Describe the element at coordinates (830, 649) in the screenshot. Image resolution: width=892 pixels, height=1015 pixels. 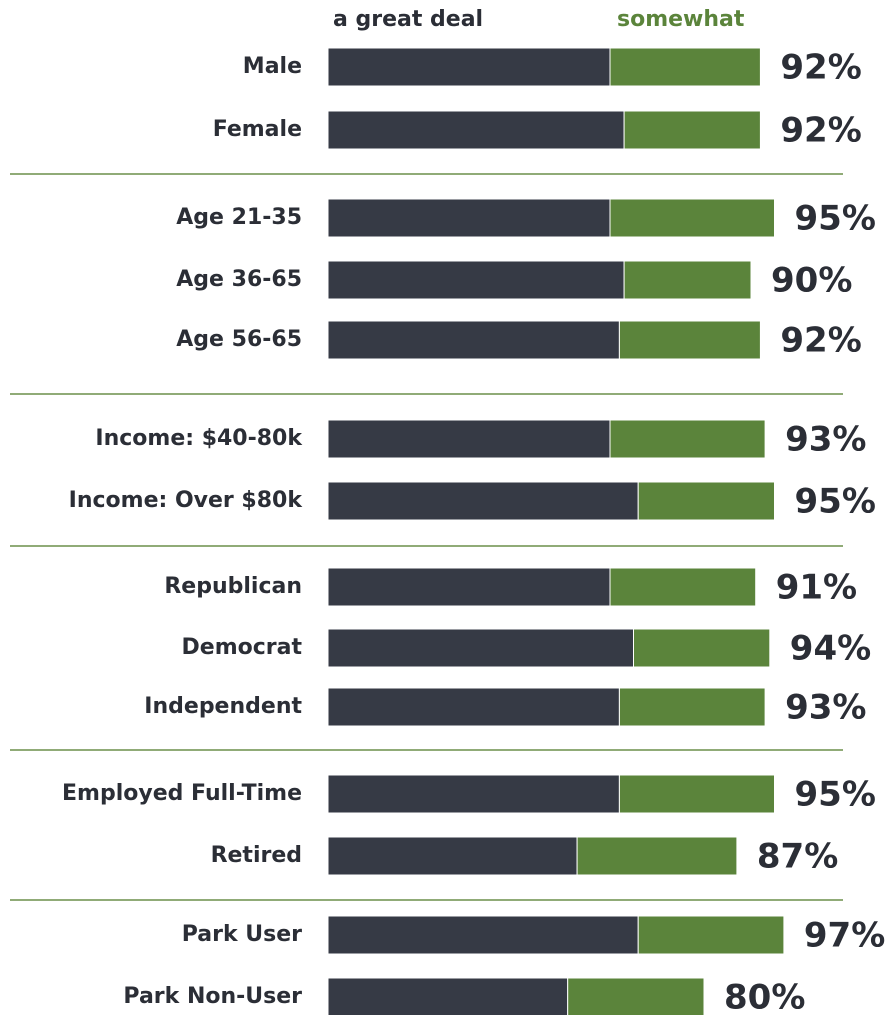
I see `total-label: 94%` at that location.